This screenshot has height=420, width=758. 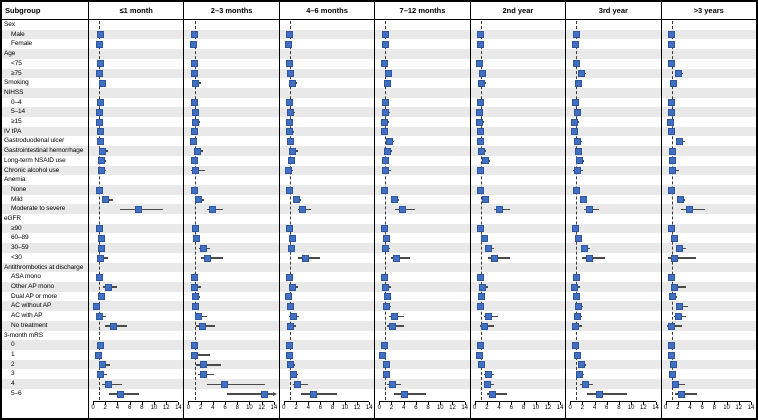 What do you see at coordinates (45, 306) in the screenshot?
I see `row-label: AC without AP` at bounding box center [45, 306].